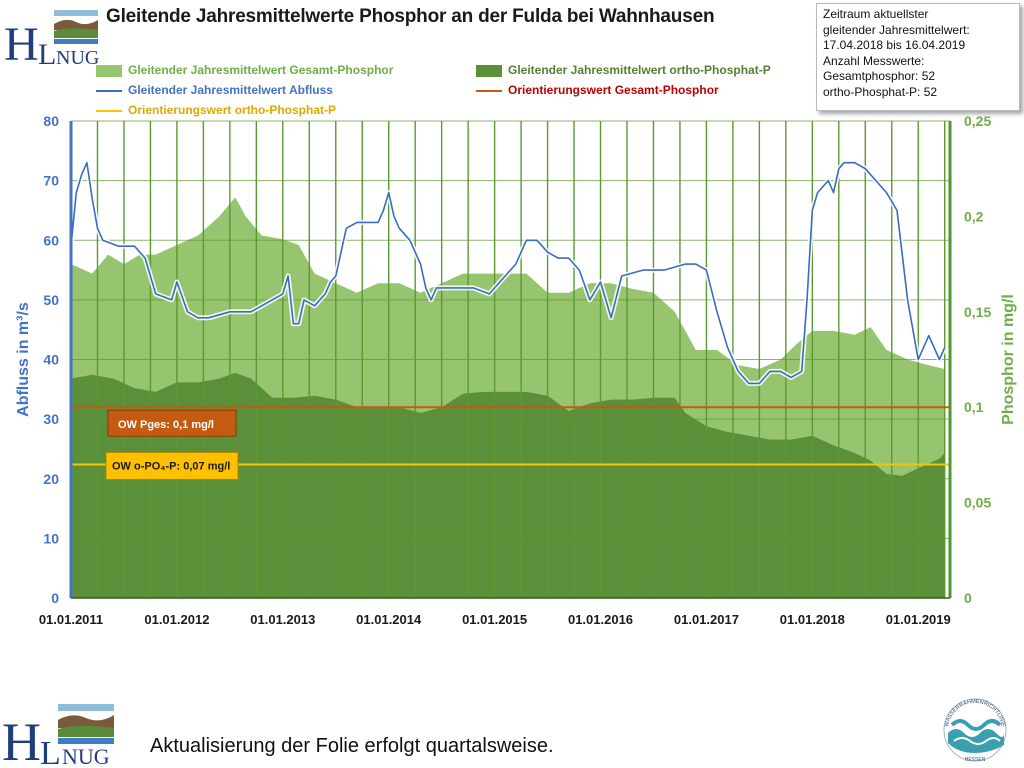 The width and height of the screenshot is (1024, 768). Describe the element at coordinates (975, 760) in the screenshot. I see `seal-bottom-text: HESSEN` at that location.